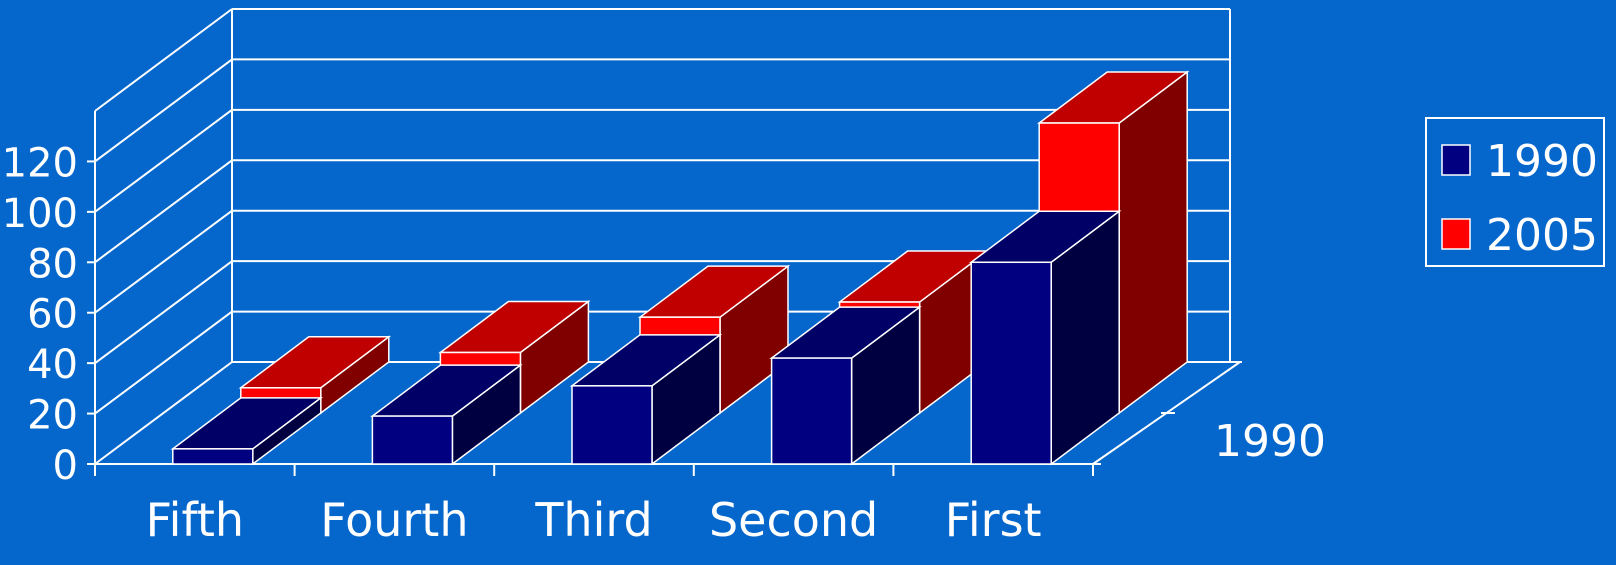  I want to click on bar-1990-fifth-front, so click(213, 456).